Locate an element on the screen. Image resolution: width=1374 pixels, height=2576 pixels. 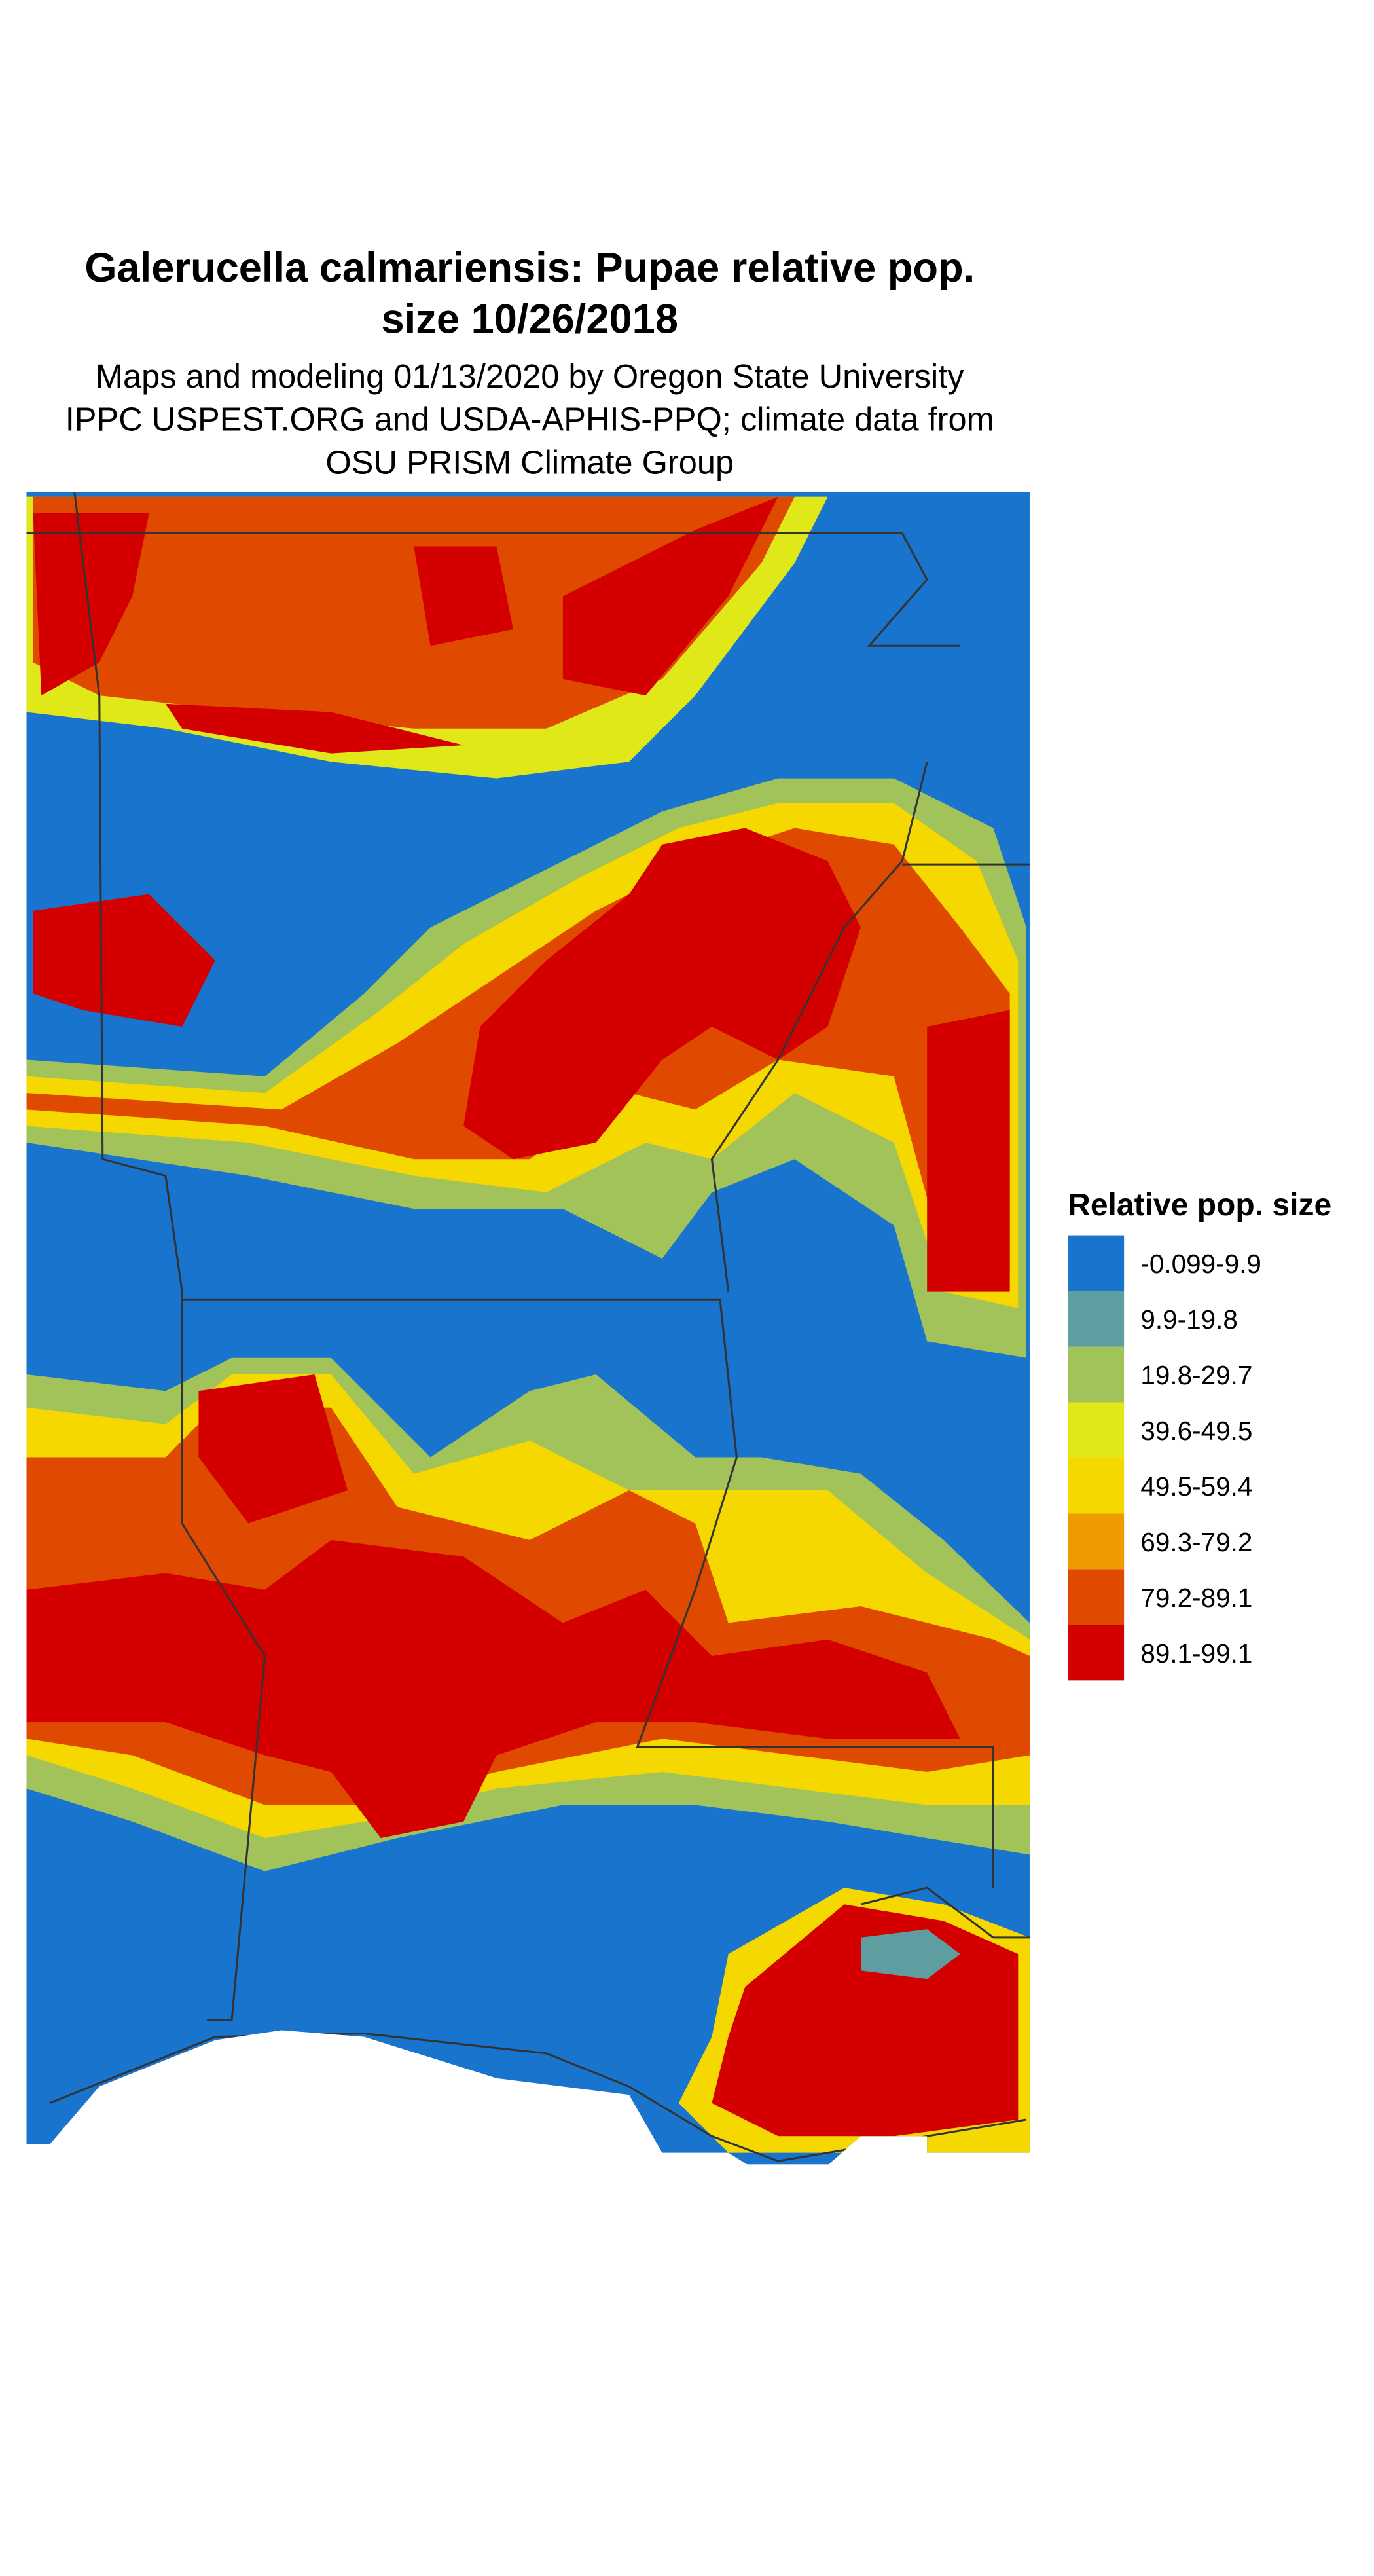
legend-label: 49.5-59.4 is located at coordinates (1196, 1486).